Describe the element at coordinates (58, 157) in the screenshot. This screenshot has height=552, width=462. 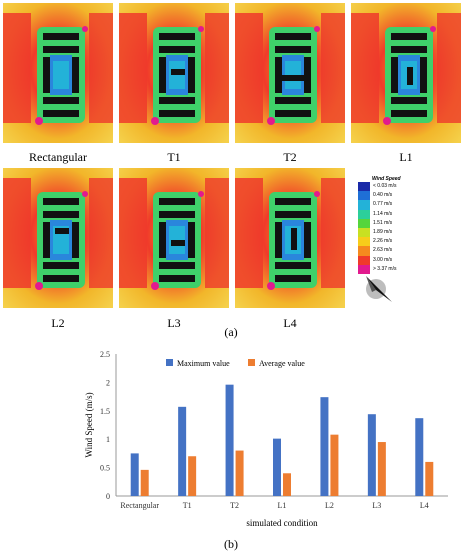
I see `panel-label-rect: Rectangular` at that location.